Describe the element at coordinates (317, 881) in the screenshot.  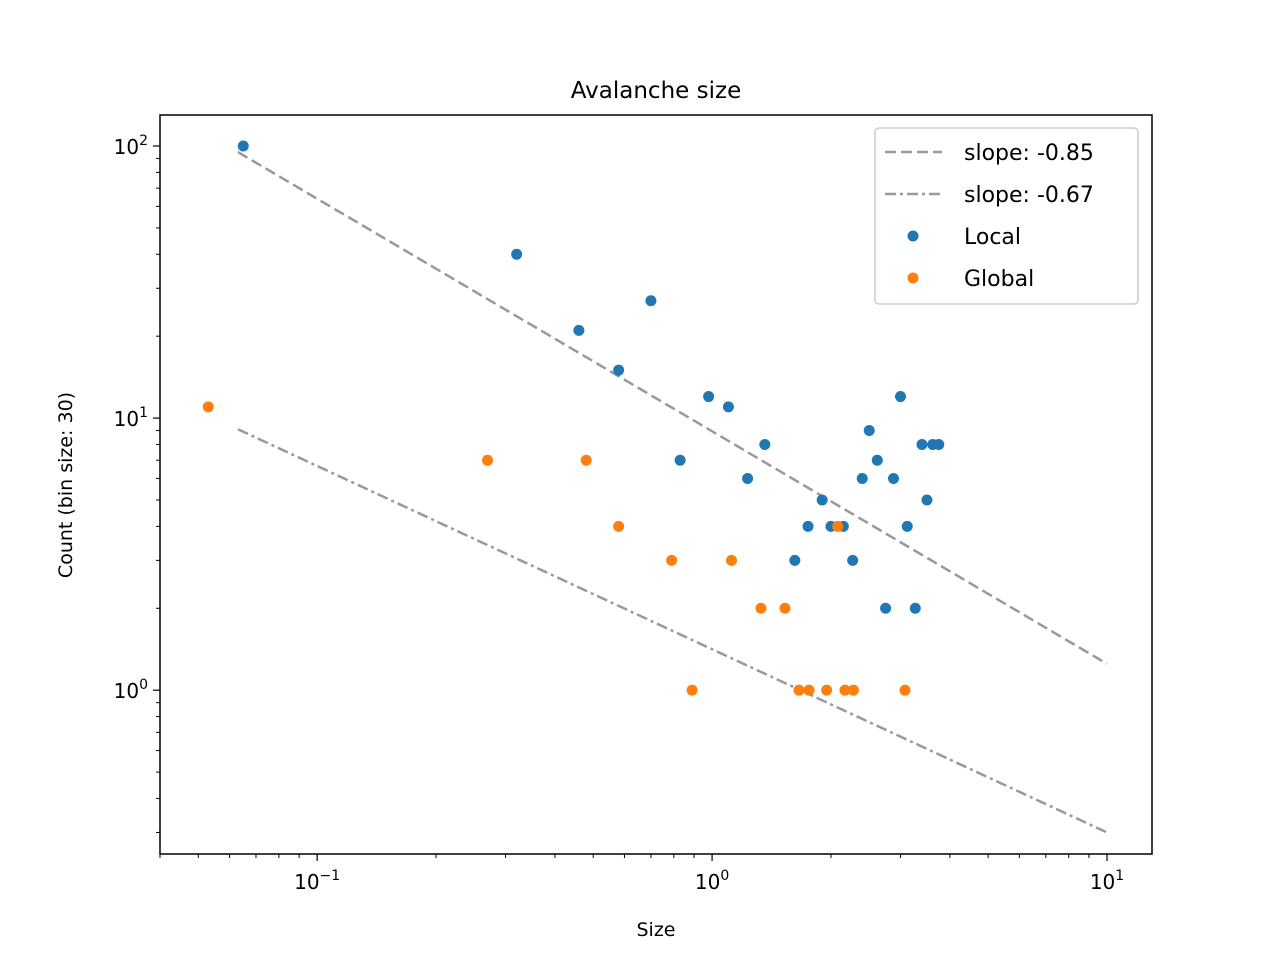
I see `x-tick-label-1: 10⁻¹` at that location.